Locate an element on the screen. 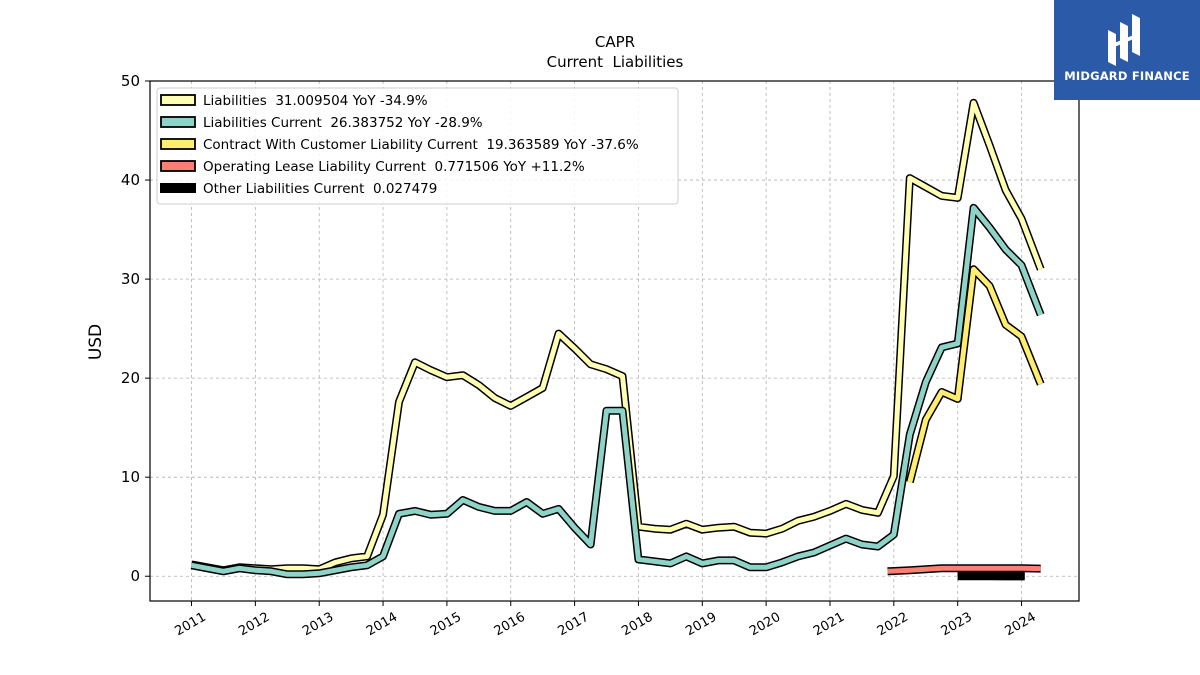 The height and width of the screenshot is (675, 1200). midgard-logo-icon is located at coordinates (1124, 40).